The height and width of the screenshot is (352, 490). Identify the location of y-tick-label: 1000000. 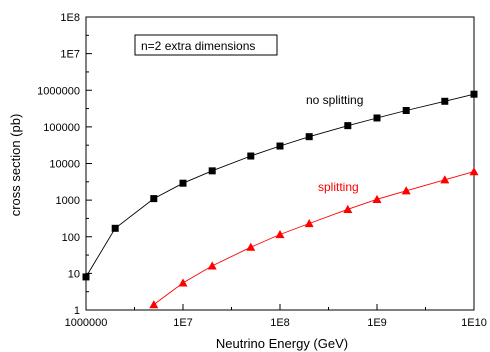
(58, 91).